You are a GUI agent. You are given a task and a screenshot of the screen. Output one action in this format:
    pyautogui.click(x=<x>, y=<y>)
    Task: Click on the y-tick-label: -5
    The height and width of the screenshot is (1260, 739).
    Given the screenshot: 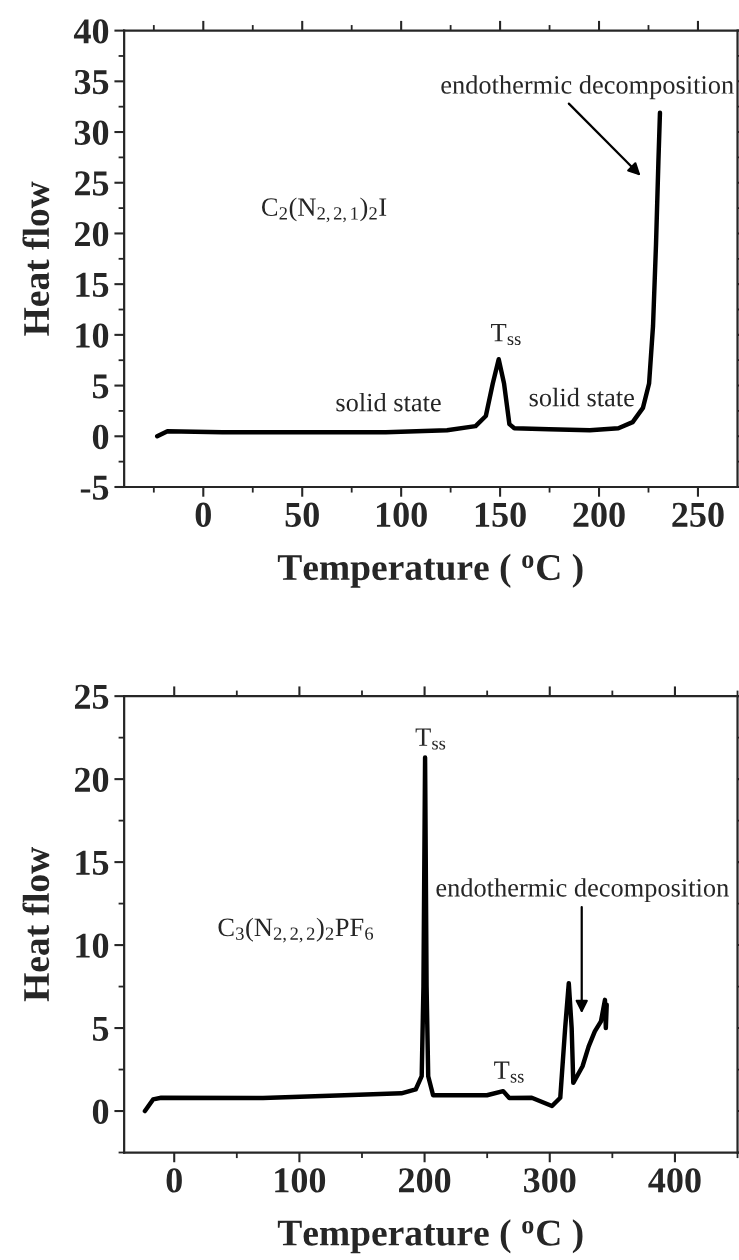 What is the action you would take?
    pyautogui.click(x=94, y=487)
    